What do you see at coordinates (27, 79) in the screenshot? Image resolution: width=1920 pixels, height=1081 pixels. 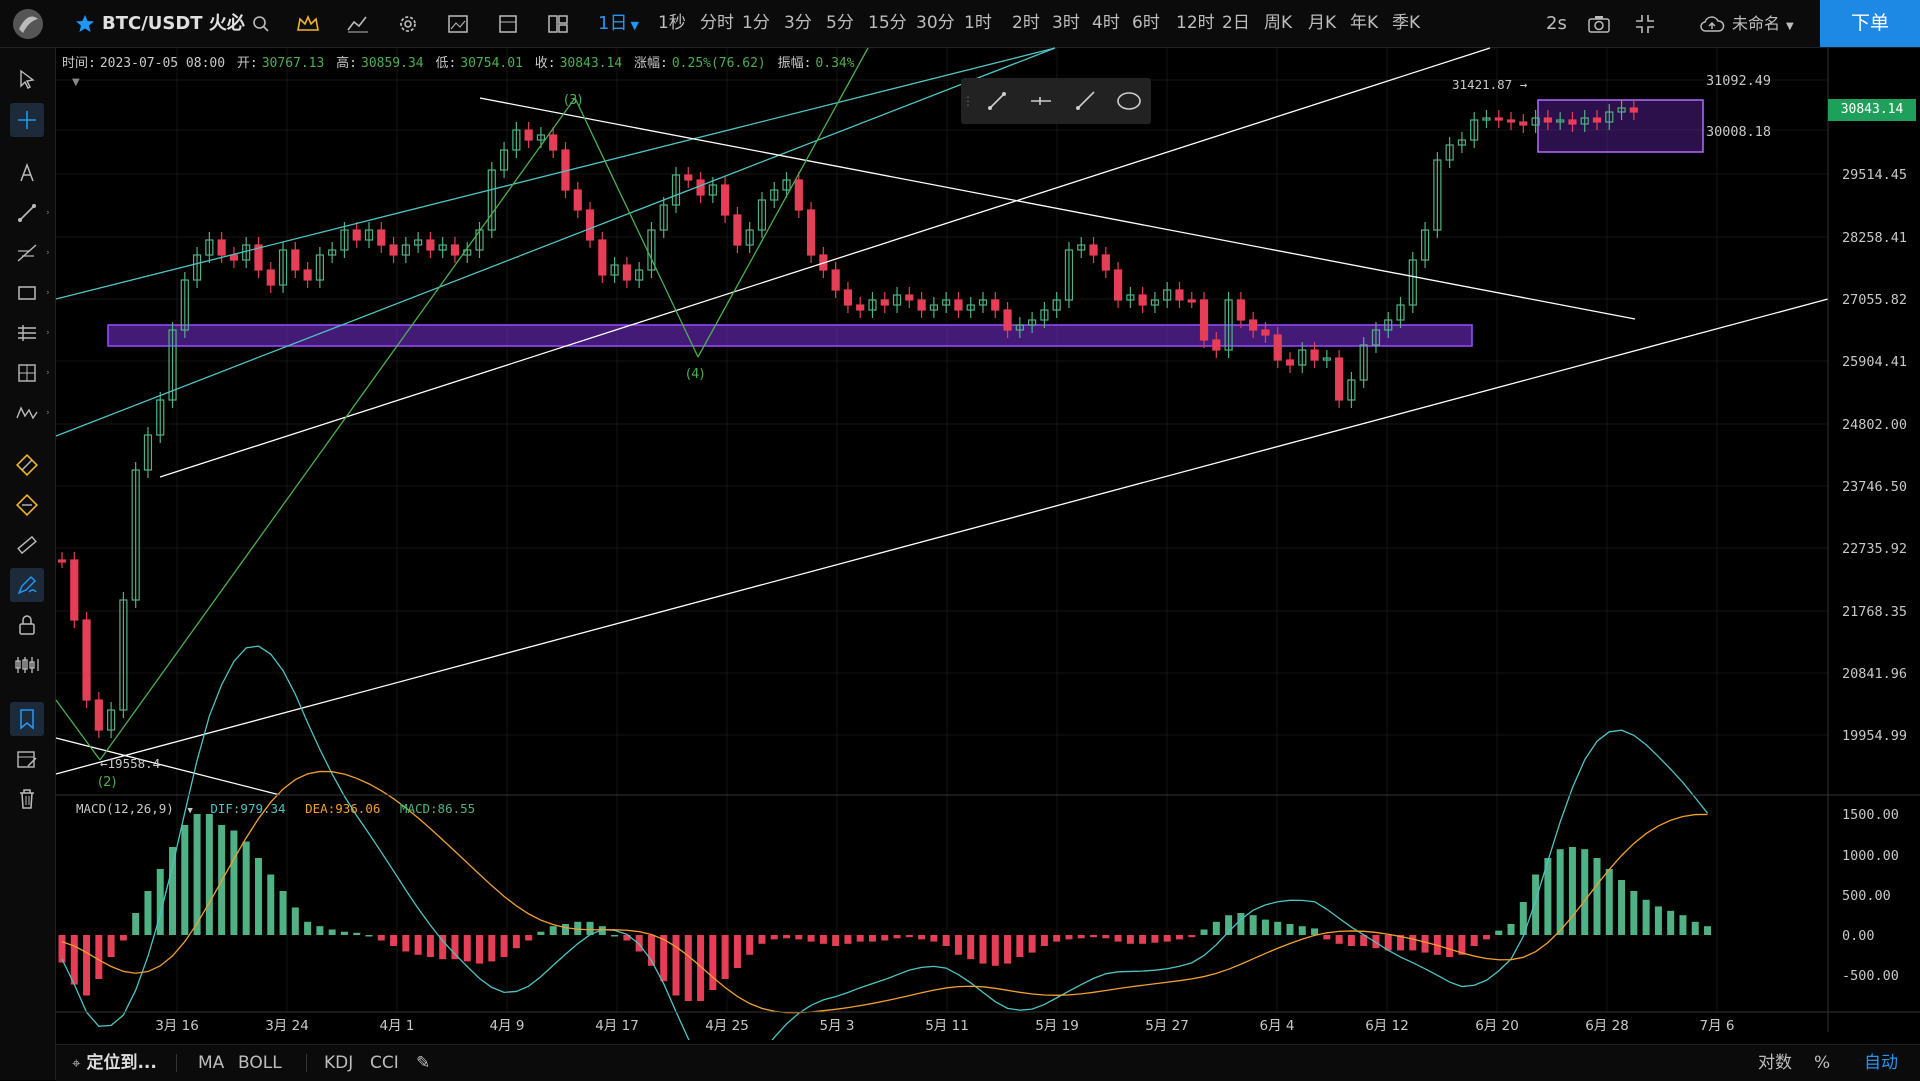 I see `cursor-arrow-icon` at bounding box center [27, 79].